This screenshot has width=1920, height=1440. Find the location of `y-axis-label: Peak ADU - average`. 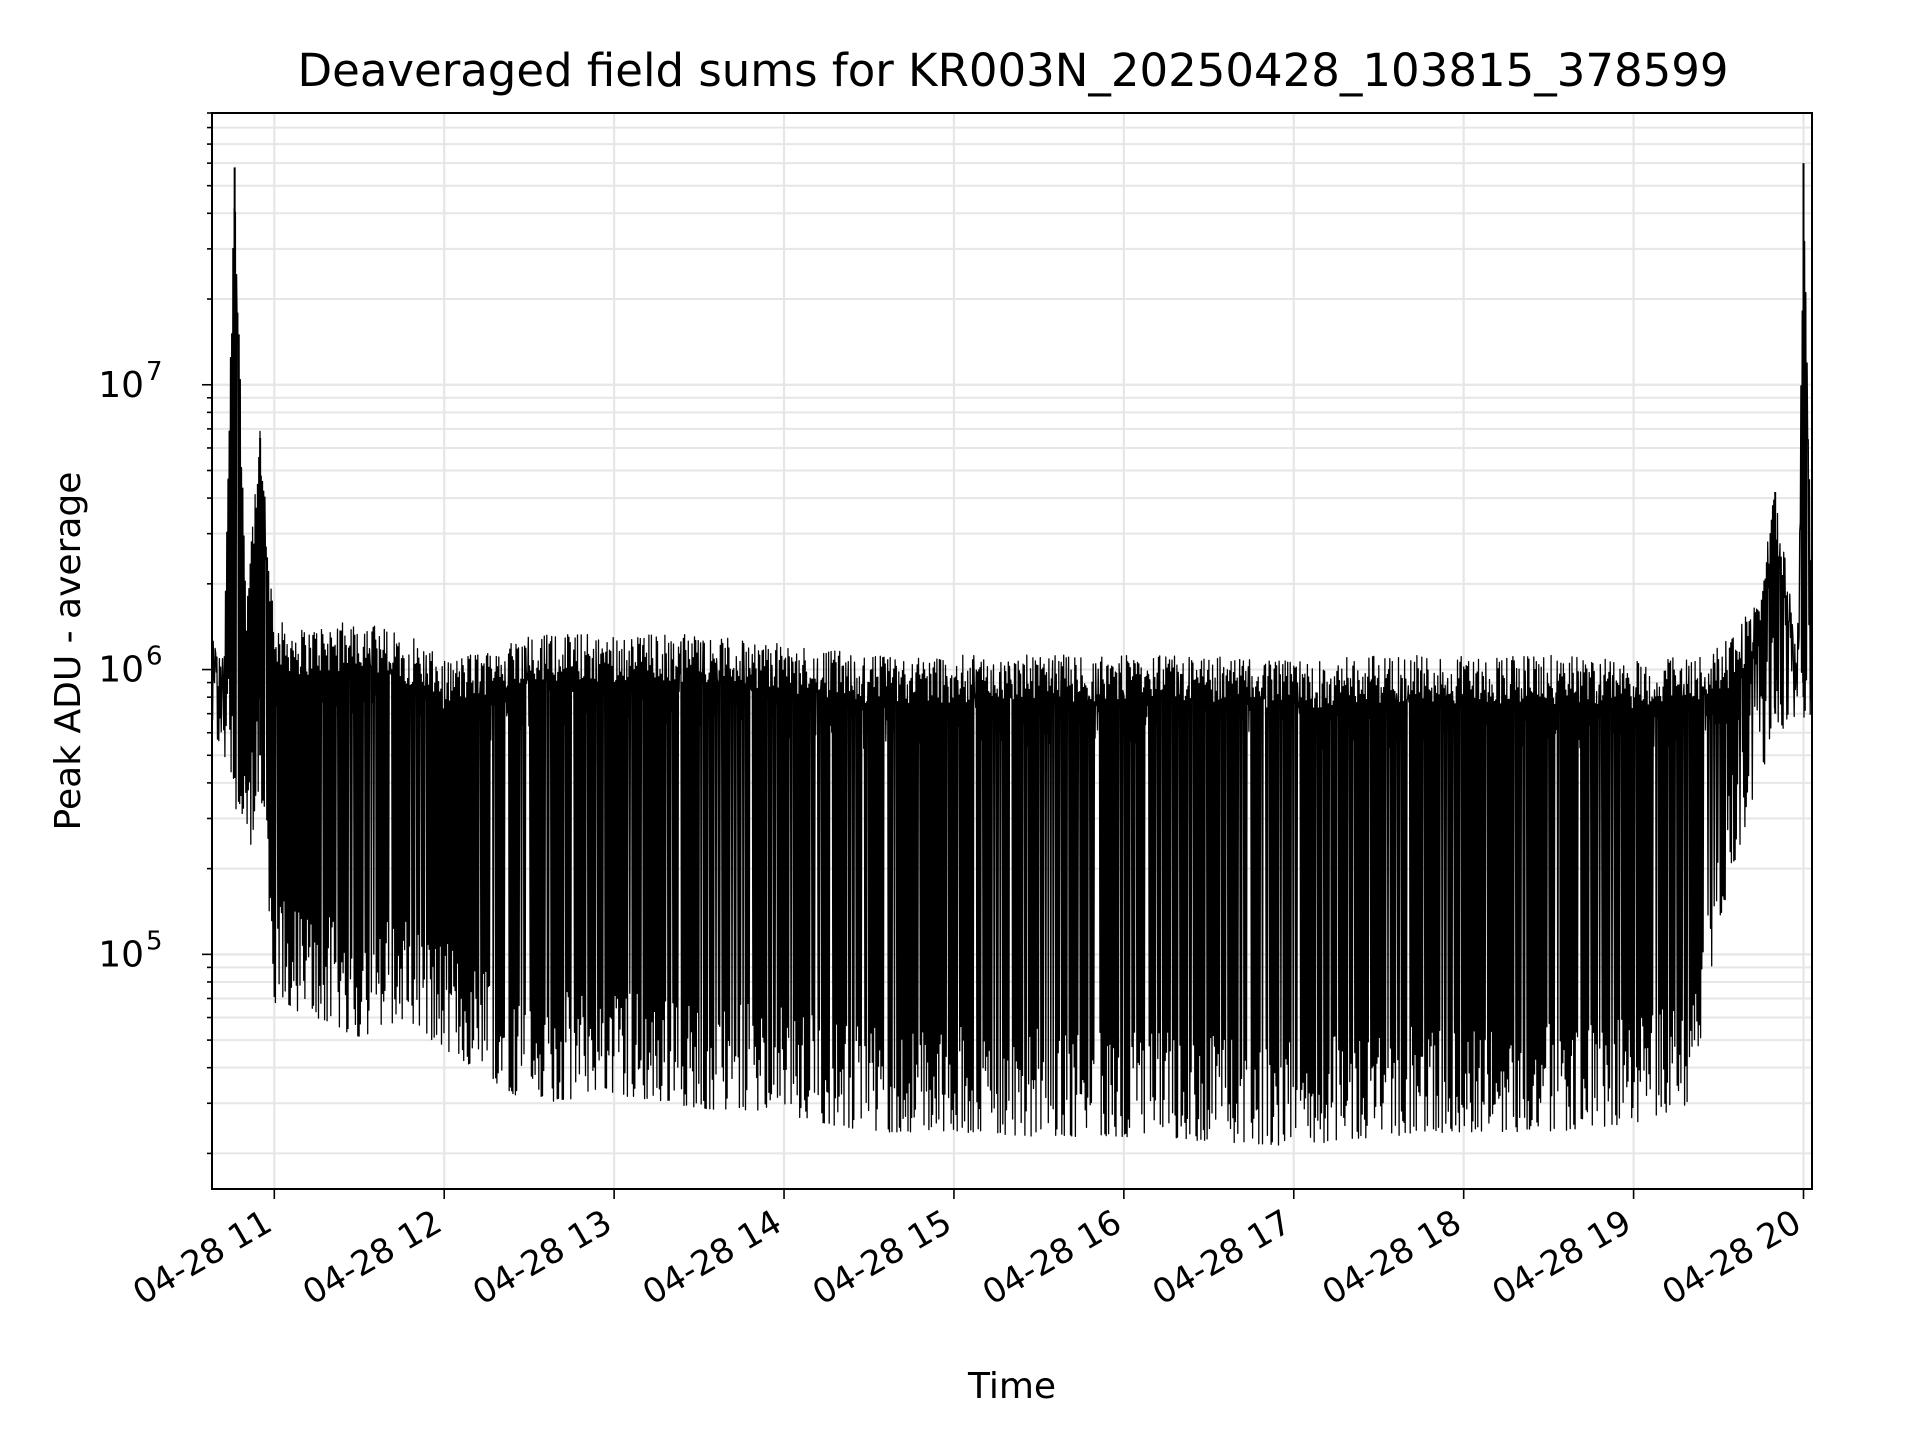

y-axis-label: Peak ADU - average is located at coordinates (68, 651).